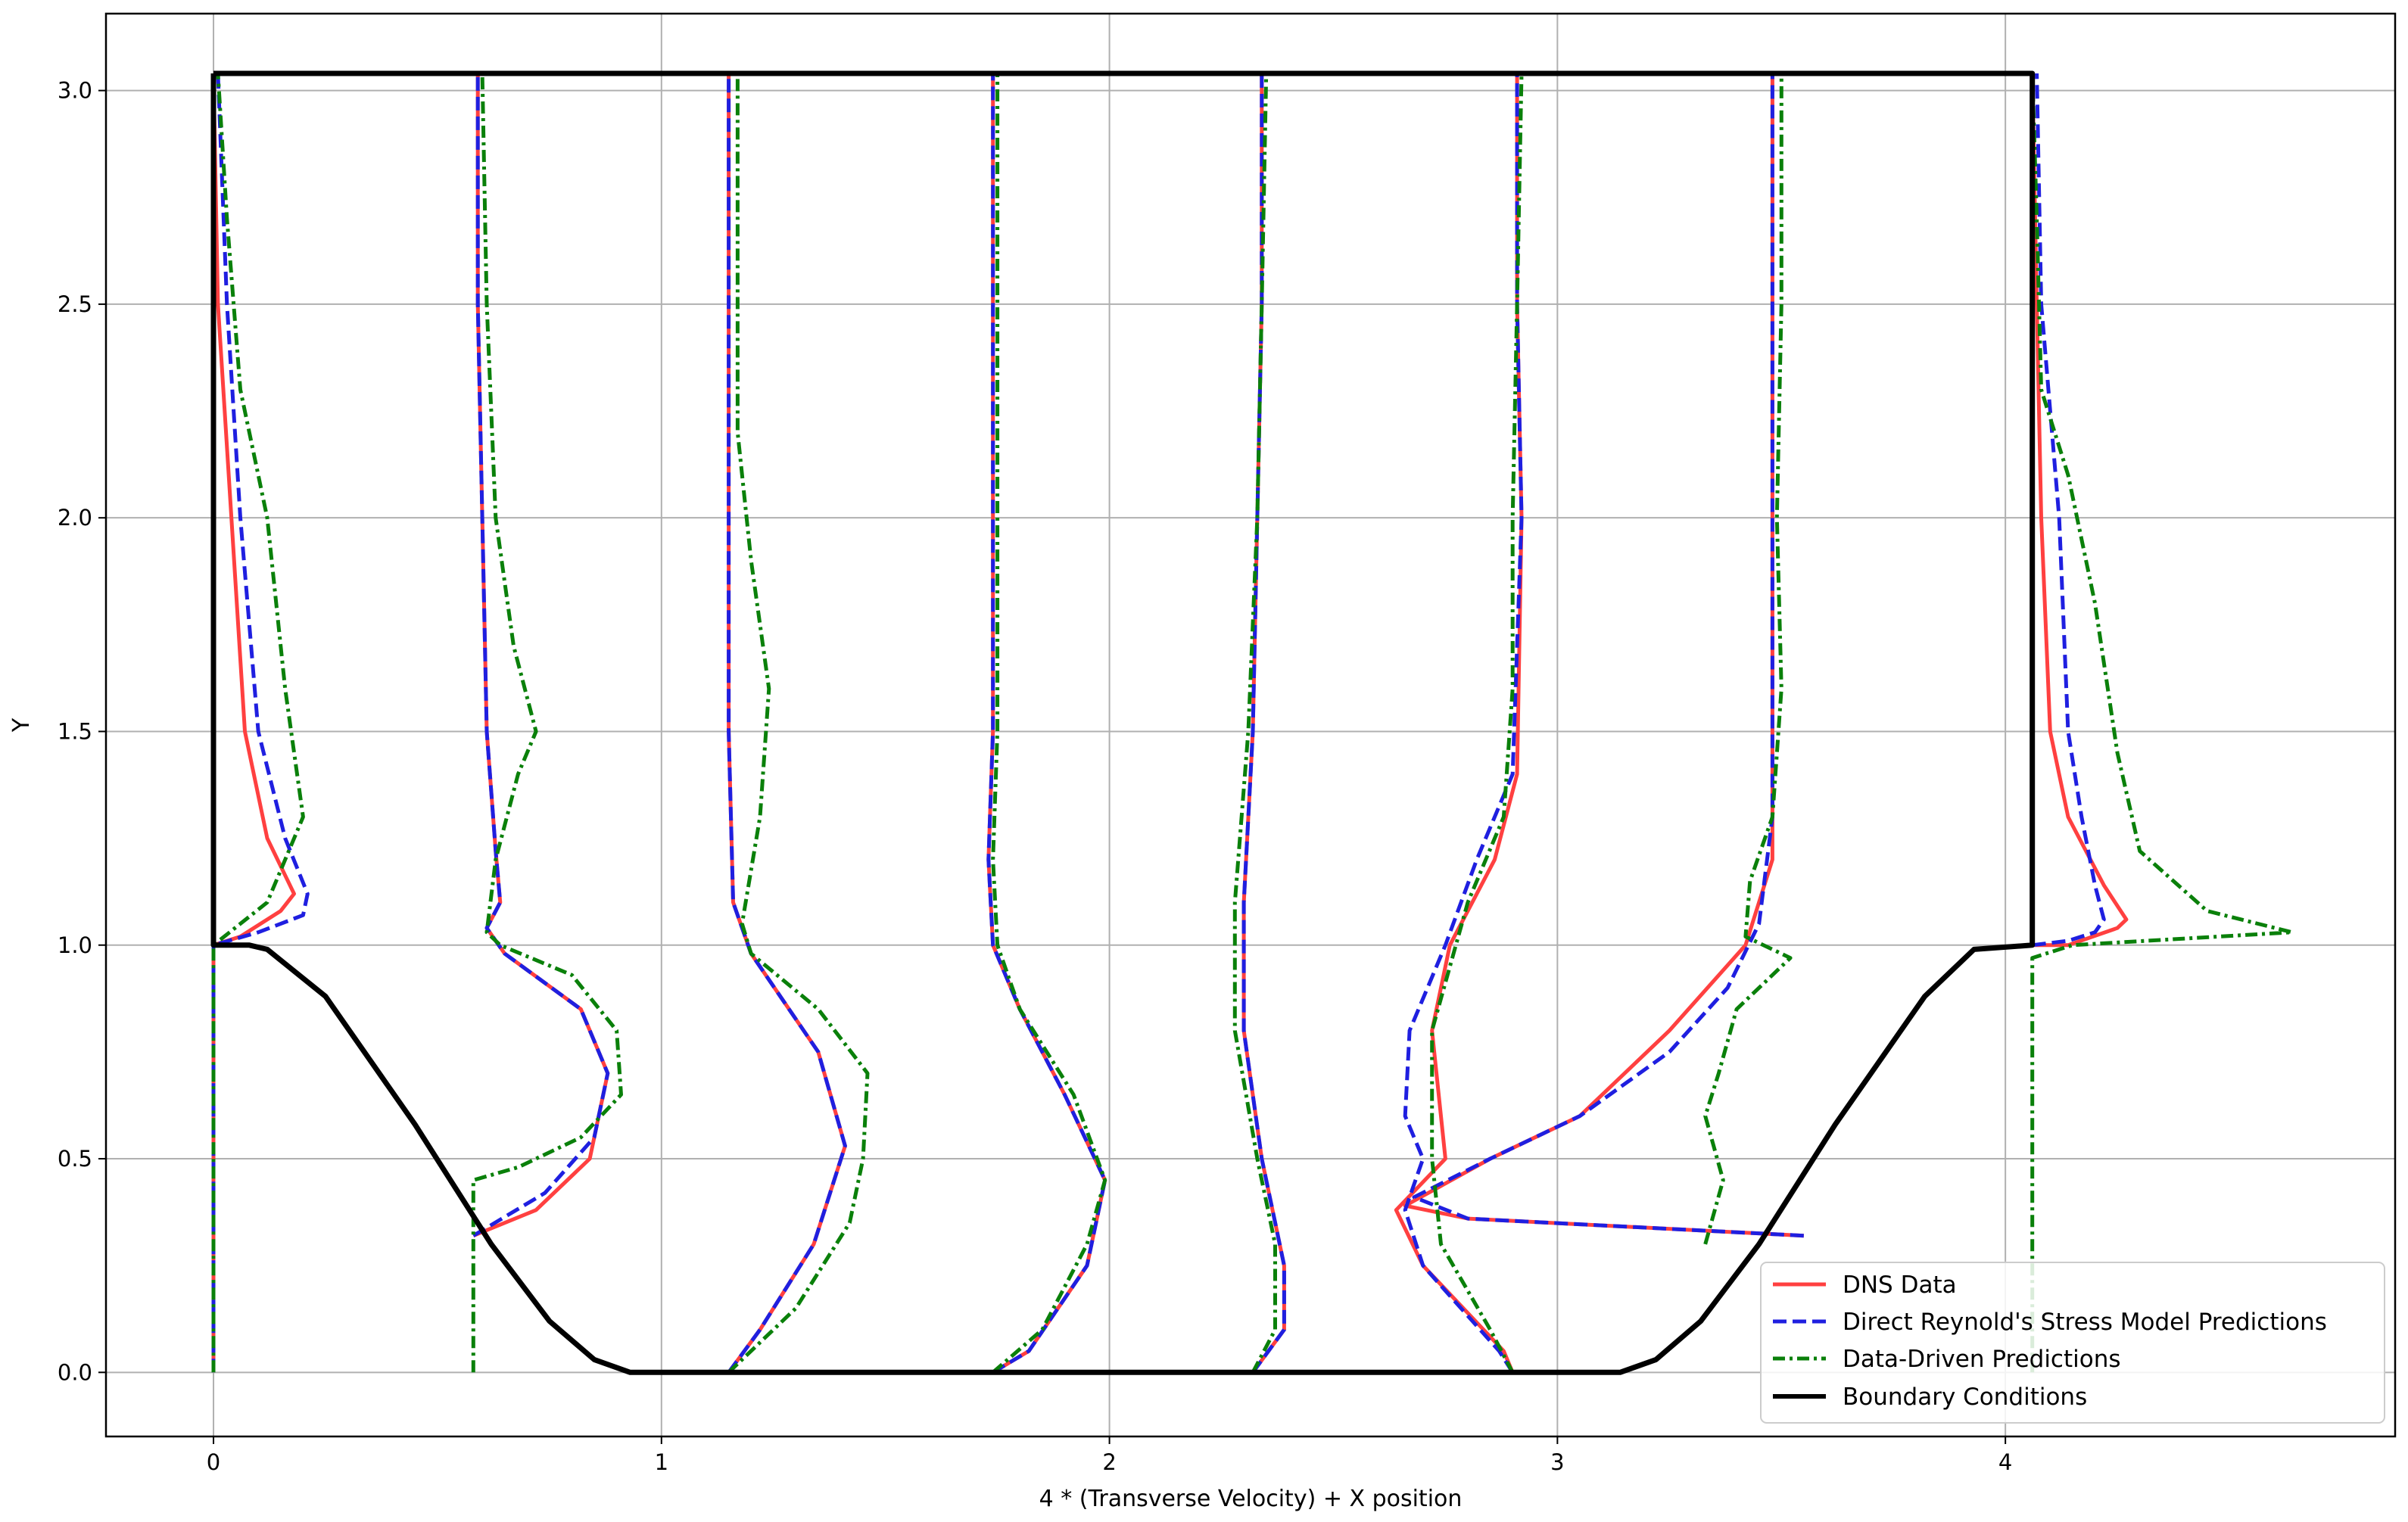 This screenshot has height=1522, width=2408. What do you see at coordinates (1109, 1462) in the screenshot?
I see `x-tick-label: 2` at bounding box center [1109, 1462].